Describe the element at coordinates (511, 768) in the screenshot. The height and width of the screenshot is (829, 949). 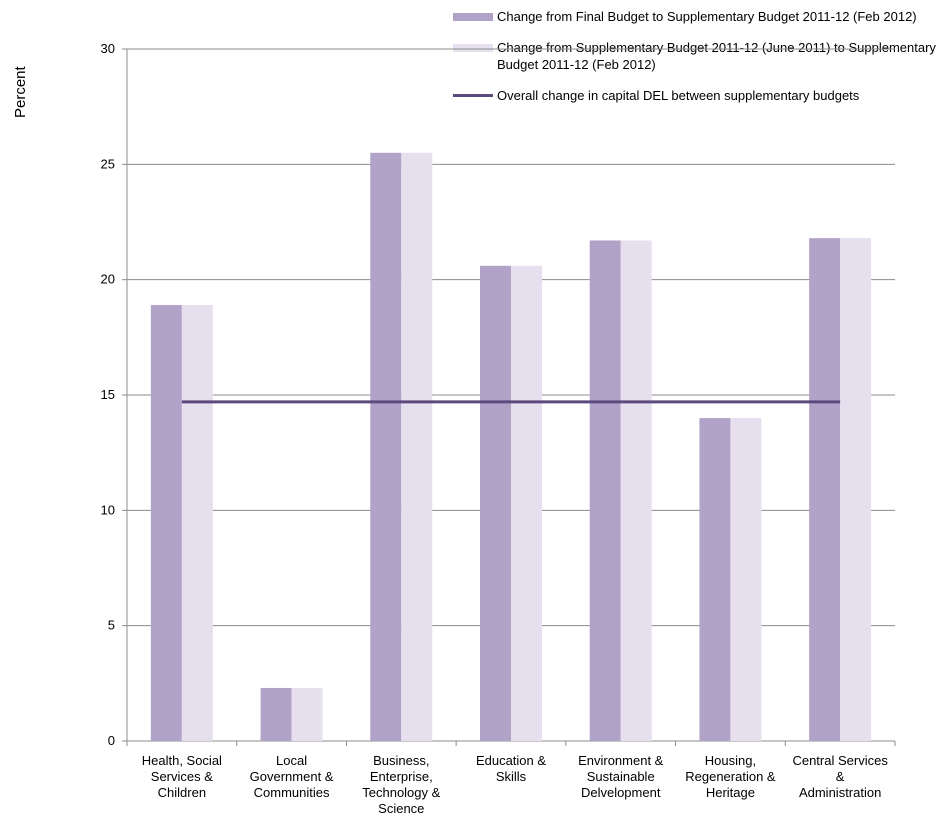
I see `x-tick-label: Education & Skills` at that location.